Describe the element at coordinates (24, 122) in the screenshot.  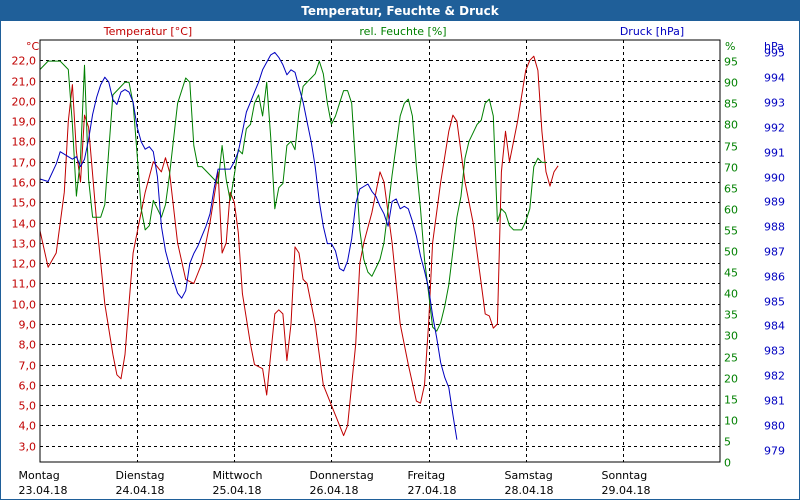
I see `temperature-tick-label: 19,0` at that location.